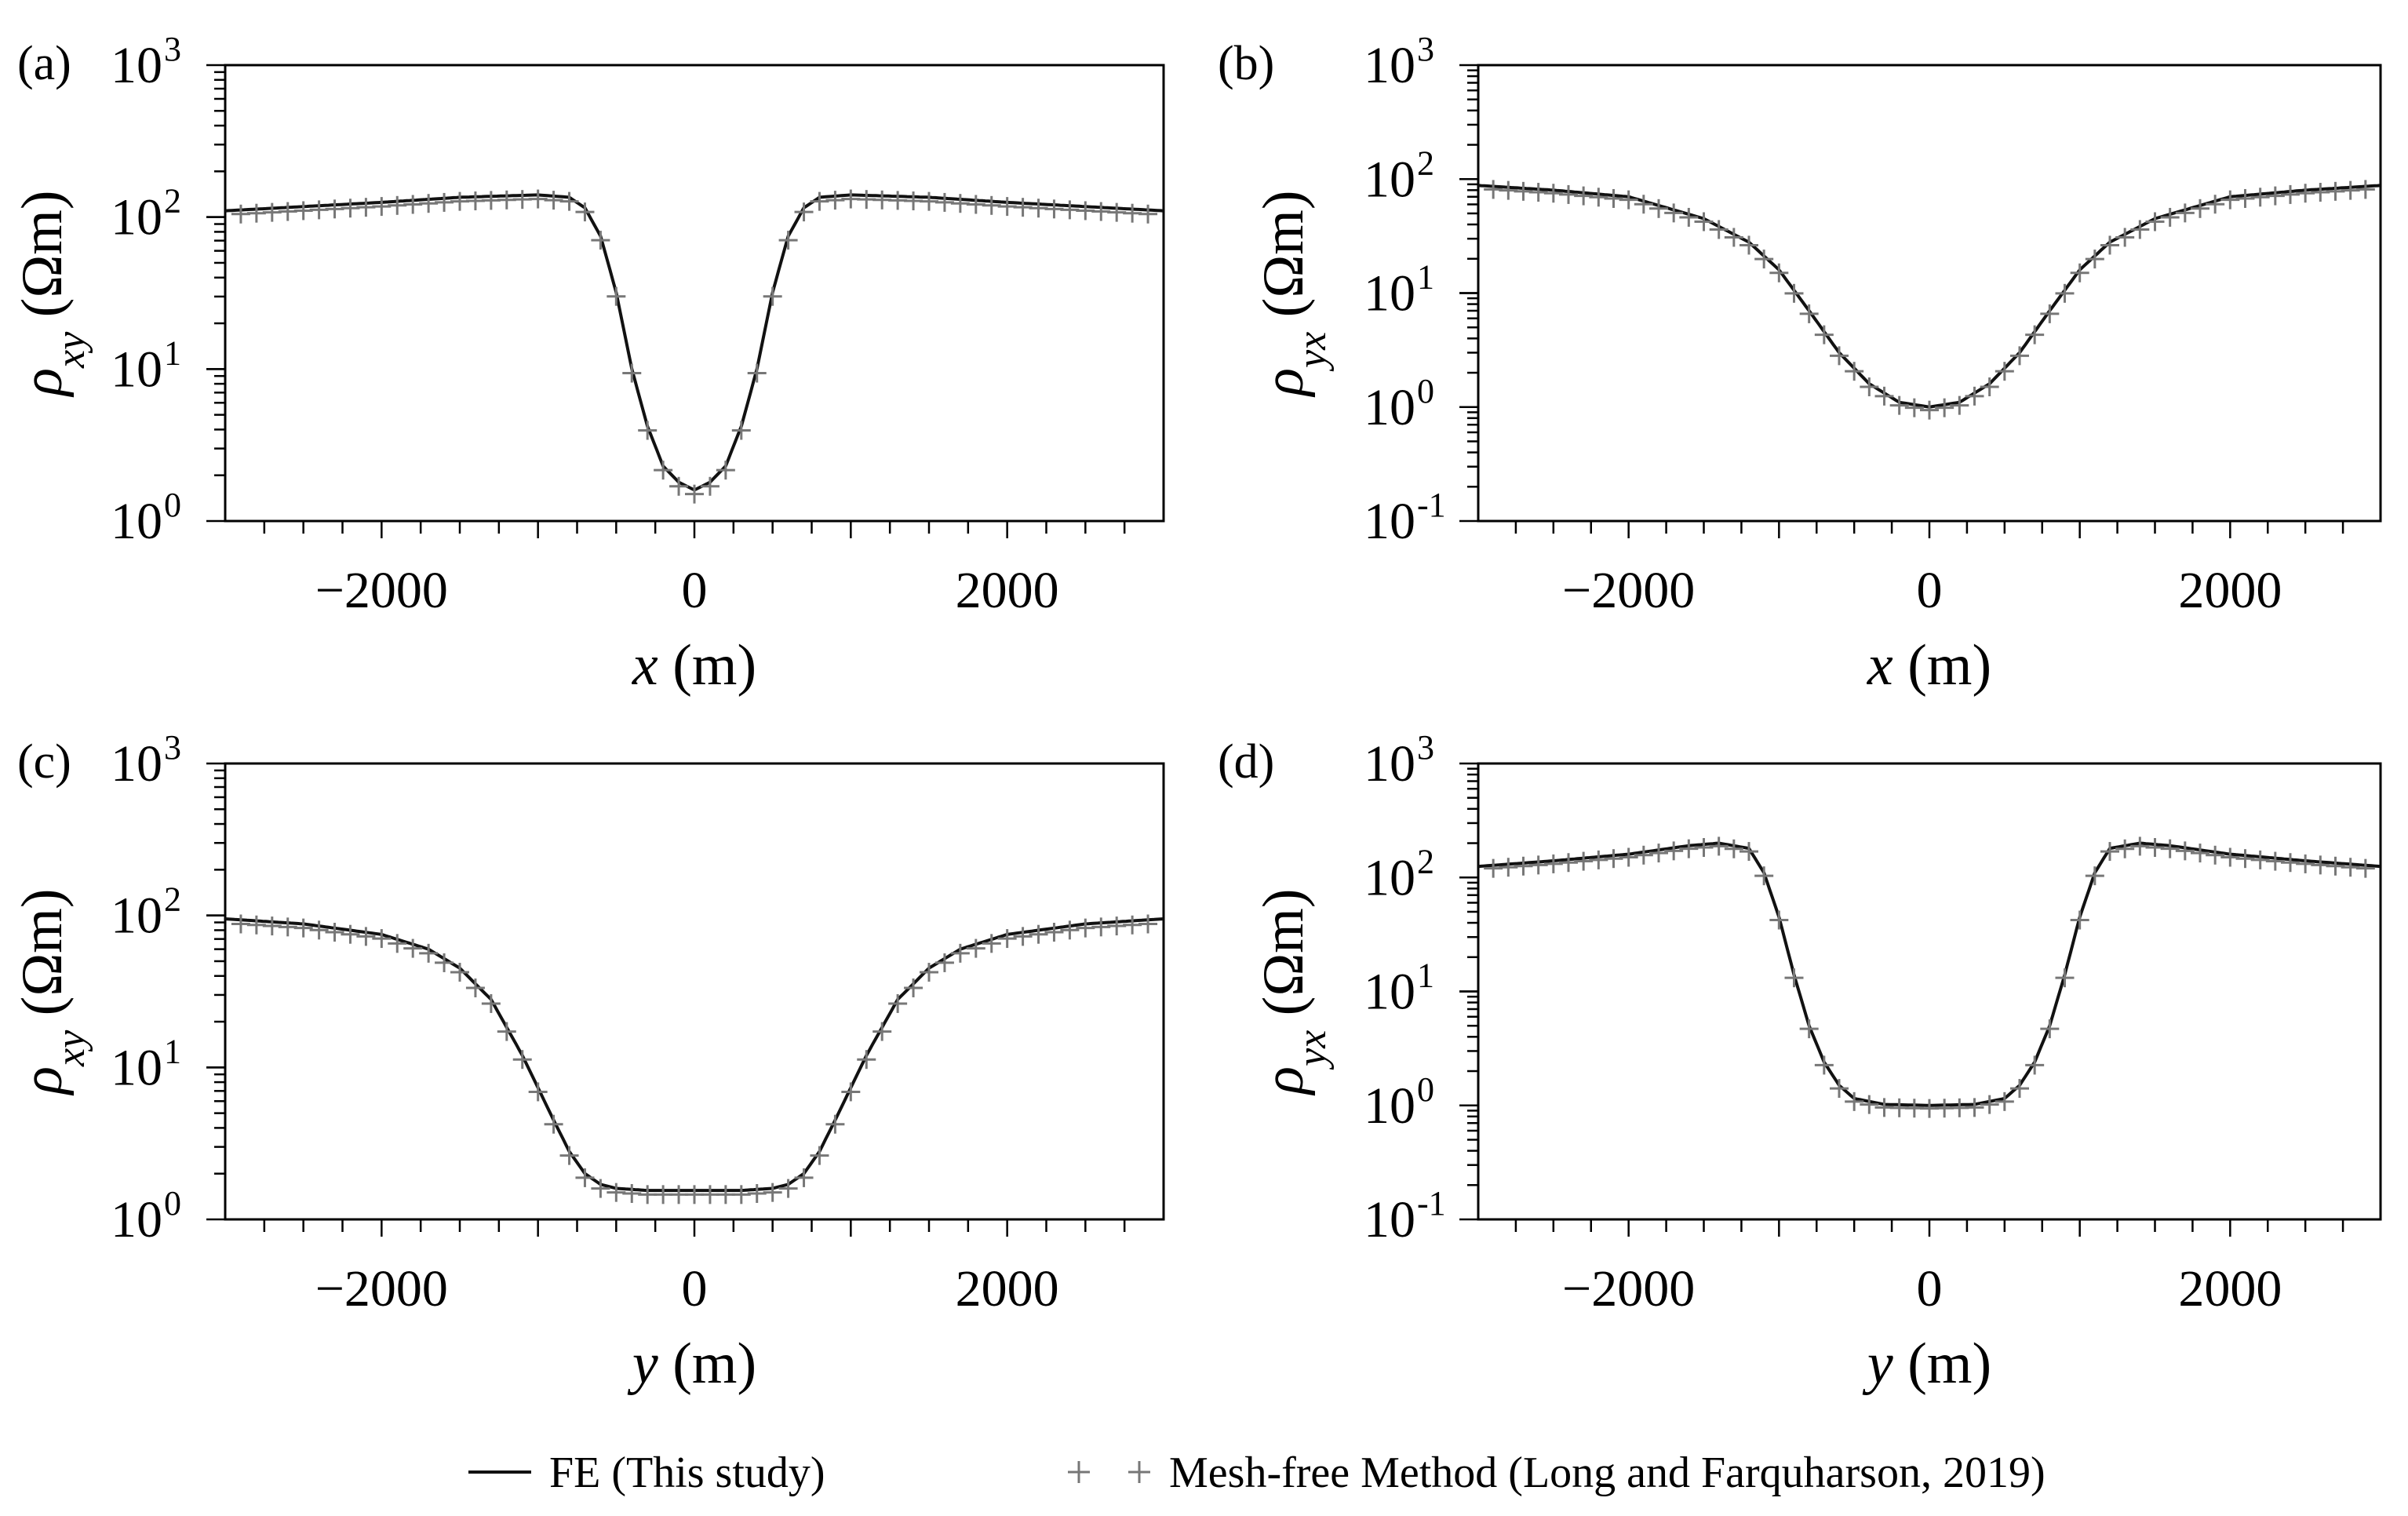  I want to click on y-tick-exponent: -1, so click(1431, 505).